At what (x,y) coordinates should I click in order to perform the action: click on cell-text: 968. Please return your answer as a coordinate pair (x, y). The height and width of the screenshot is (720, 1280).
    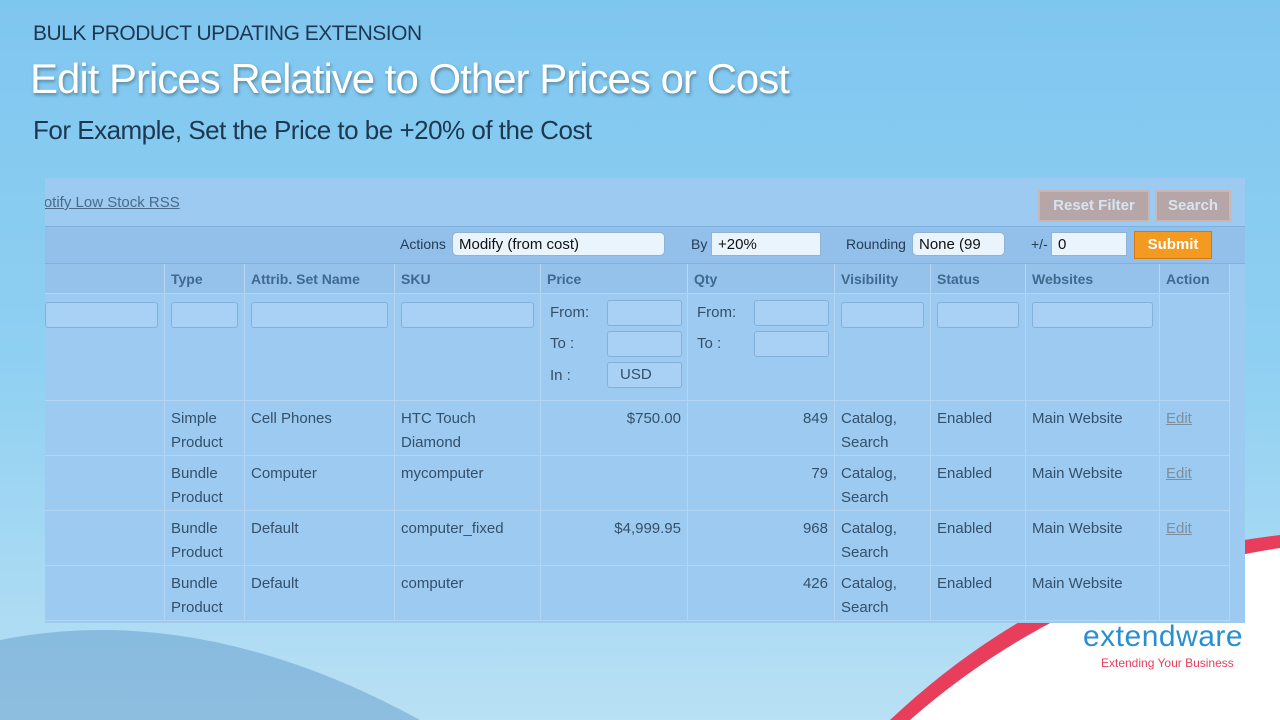
    Looking at the image, I should click on (815, 528).